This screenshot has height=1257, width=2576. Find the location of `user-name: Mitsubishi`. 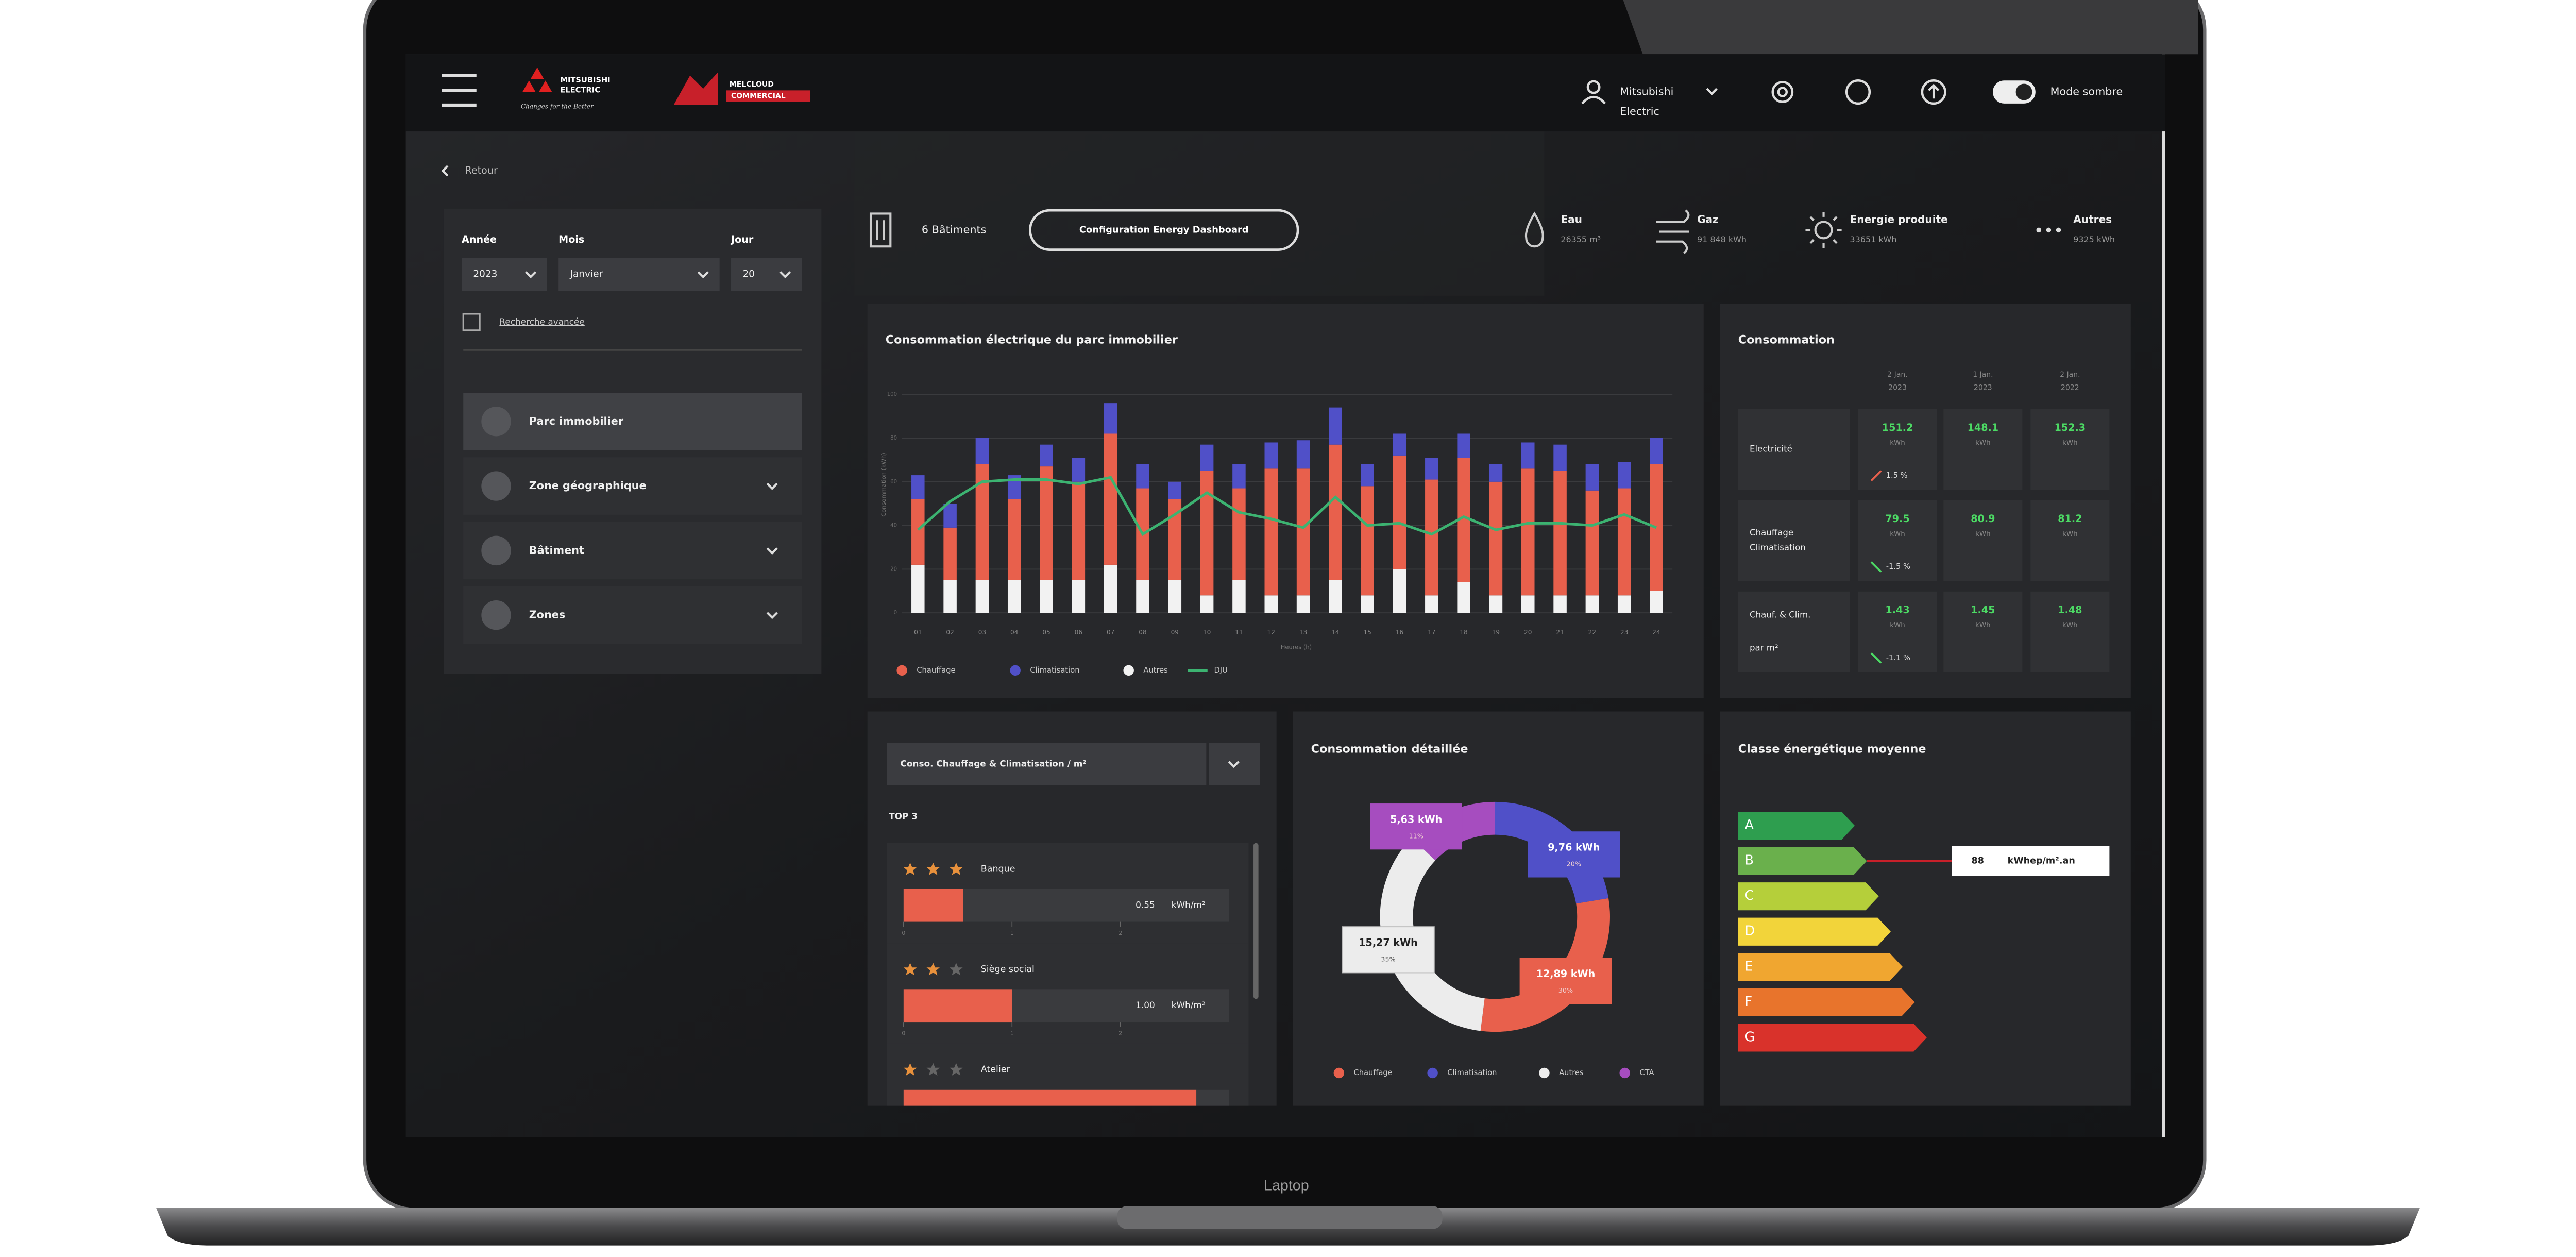

user-name: Mitsubishi is located at coordinates (1646, 92).